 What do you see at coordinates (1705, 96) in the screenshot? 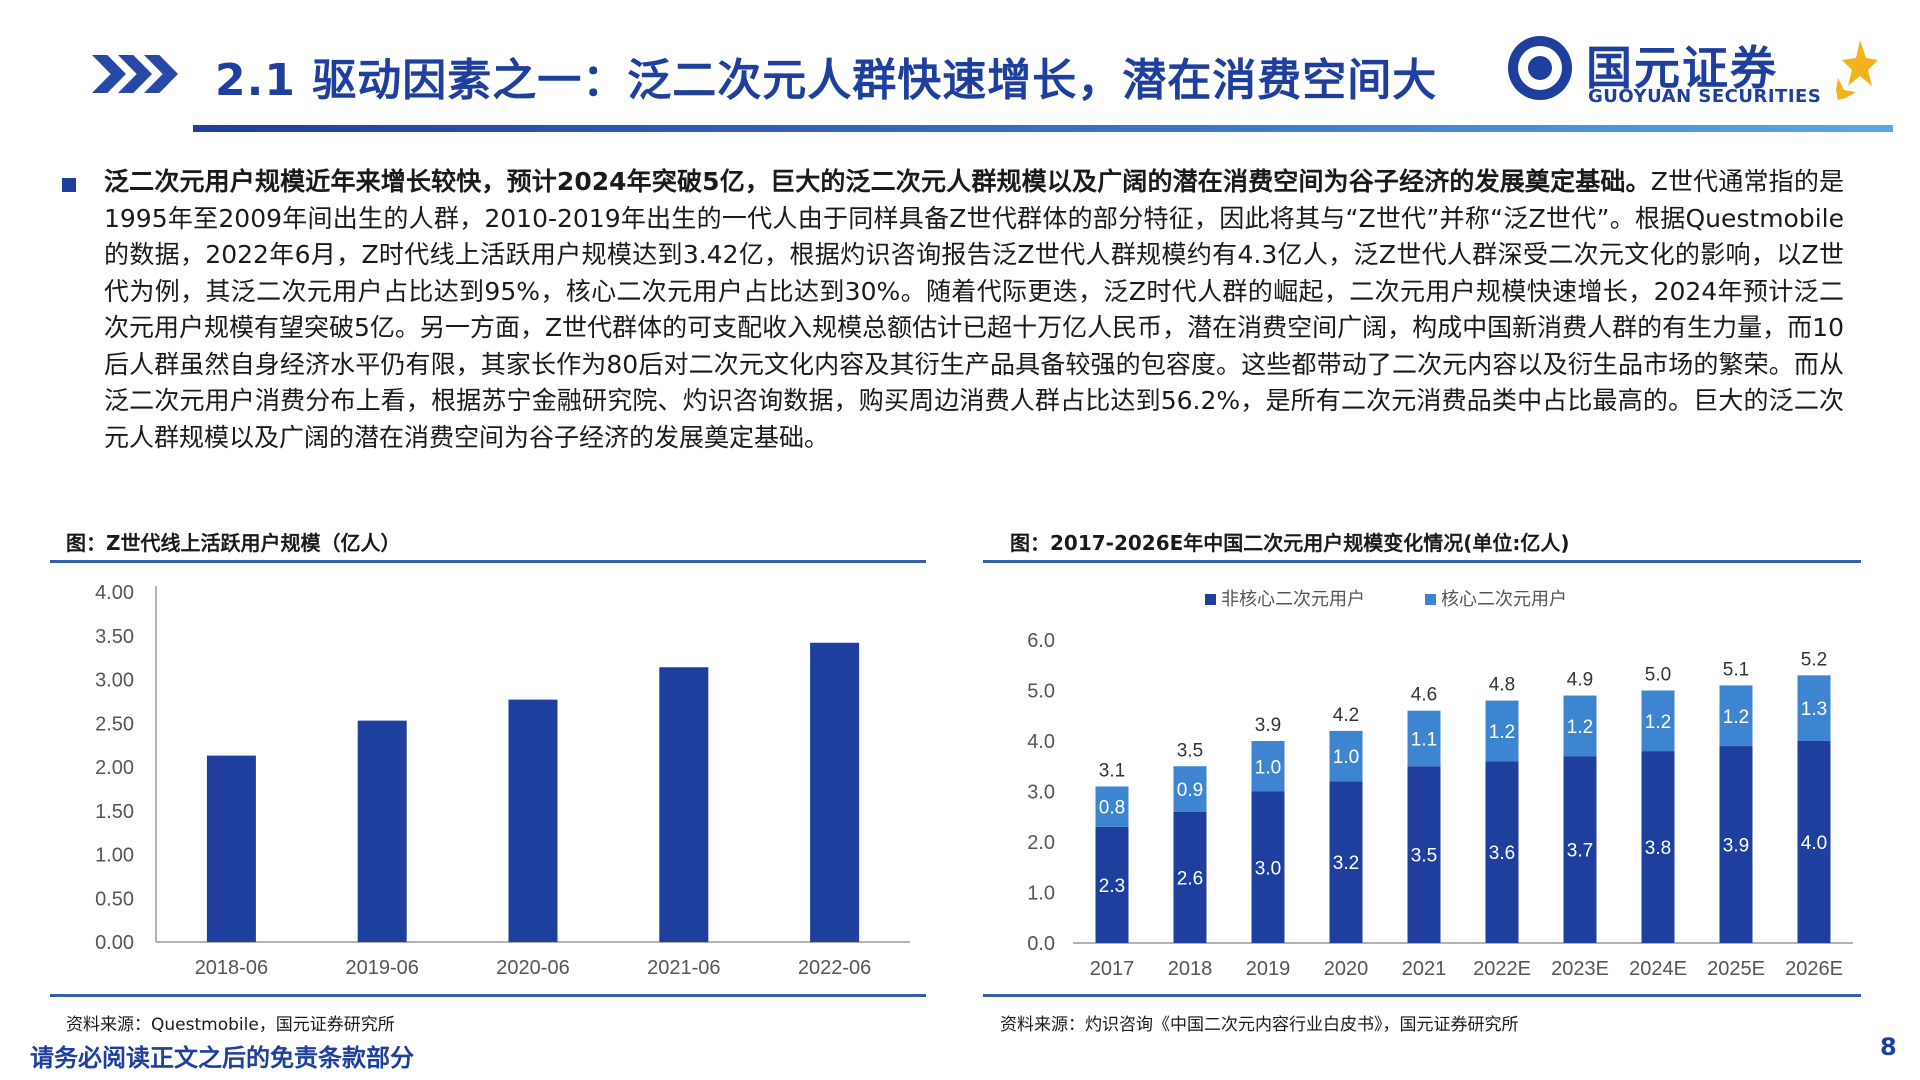
I see `logo-name-en: GUOYUAN SECURITIES` at bounding box center [1705, 96].